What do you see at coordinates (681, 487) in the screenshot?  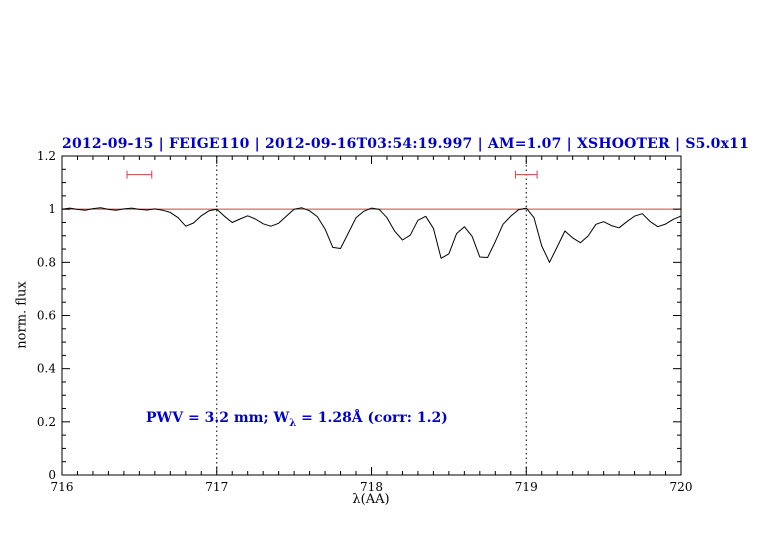 I see `x-tick-label: 720` at bounding box center [681, 487].